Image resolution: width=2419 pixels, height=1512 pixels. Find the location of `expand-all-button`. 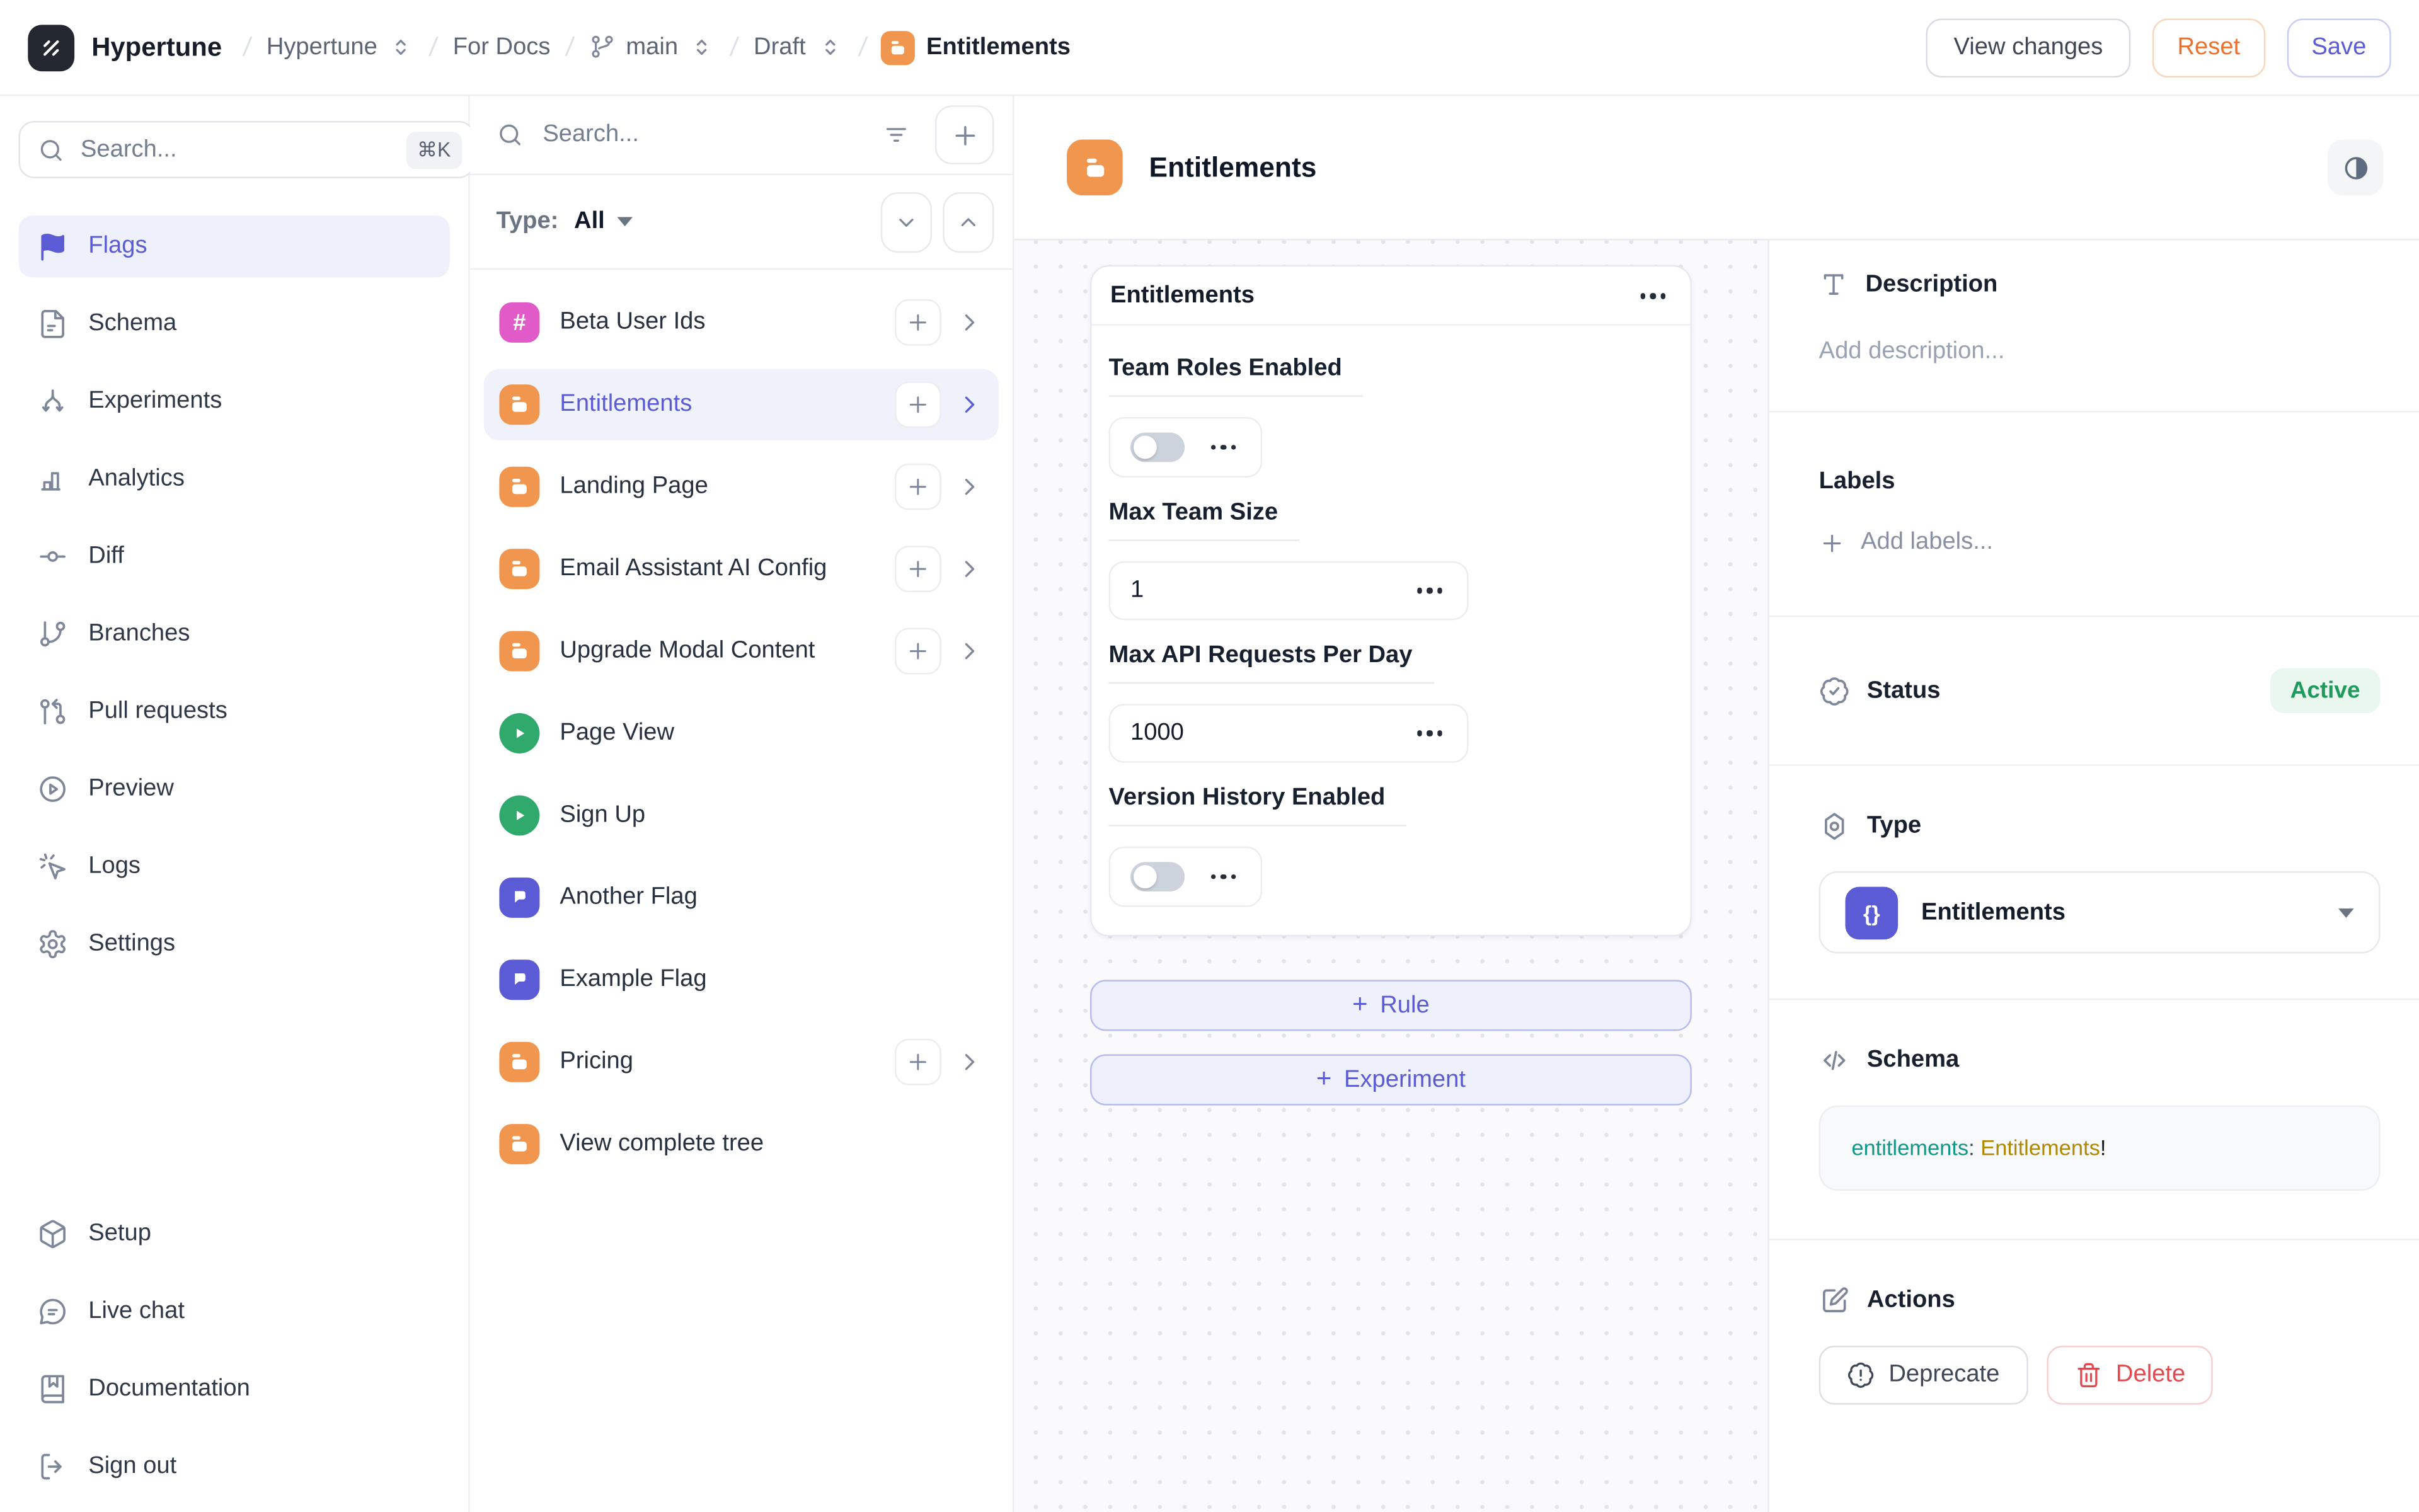

expand-all-button is located at coordinates (968, 221).